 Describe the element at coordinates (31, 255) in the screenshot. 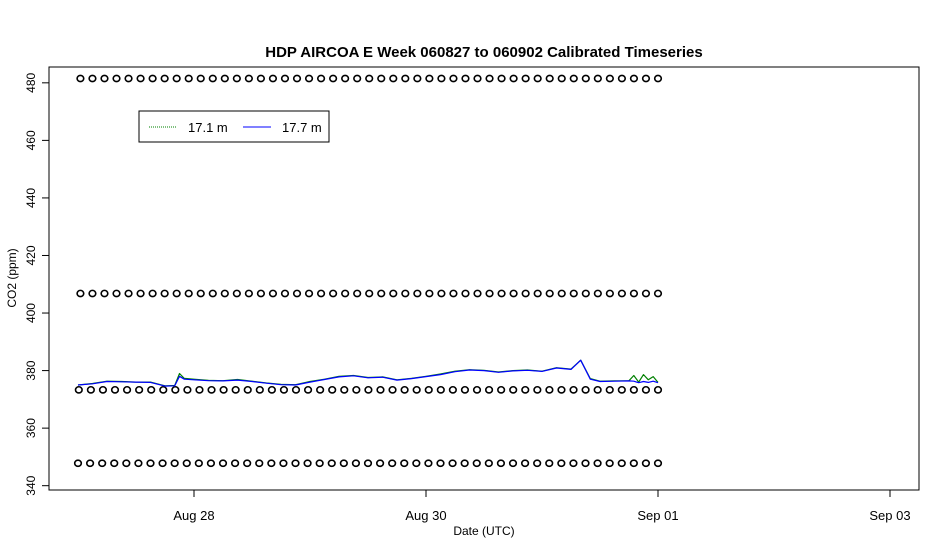

I see `y-tick-label: 420` at that location.